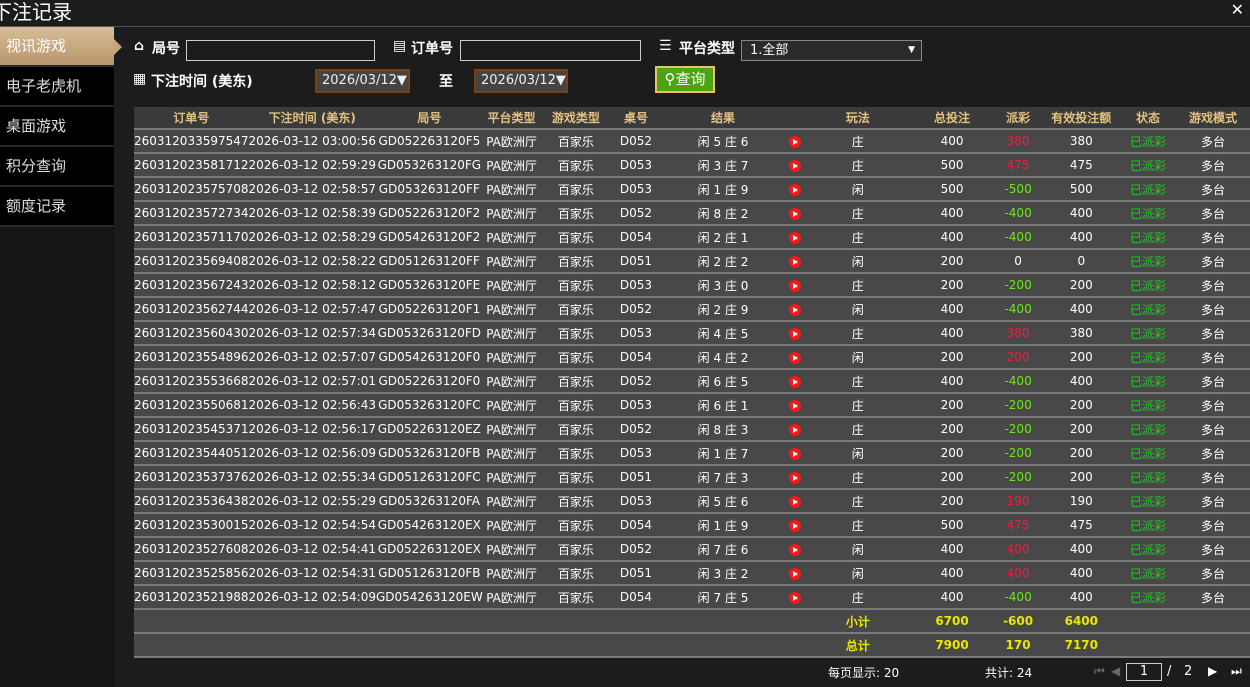  I want to click on date-to-picker: 2026/03/12▼, so click(521, 81).